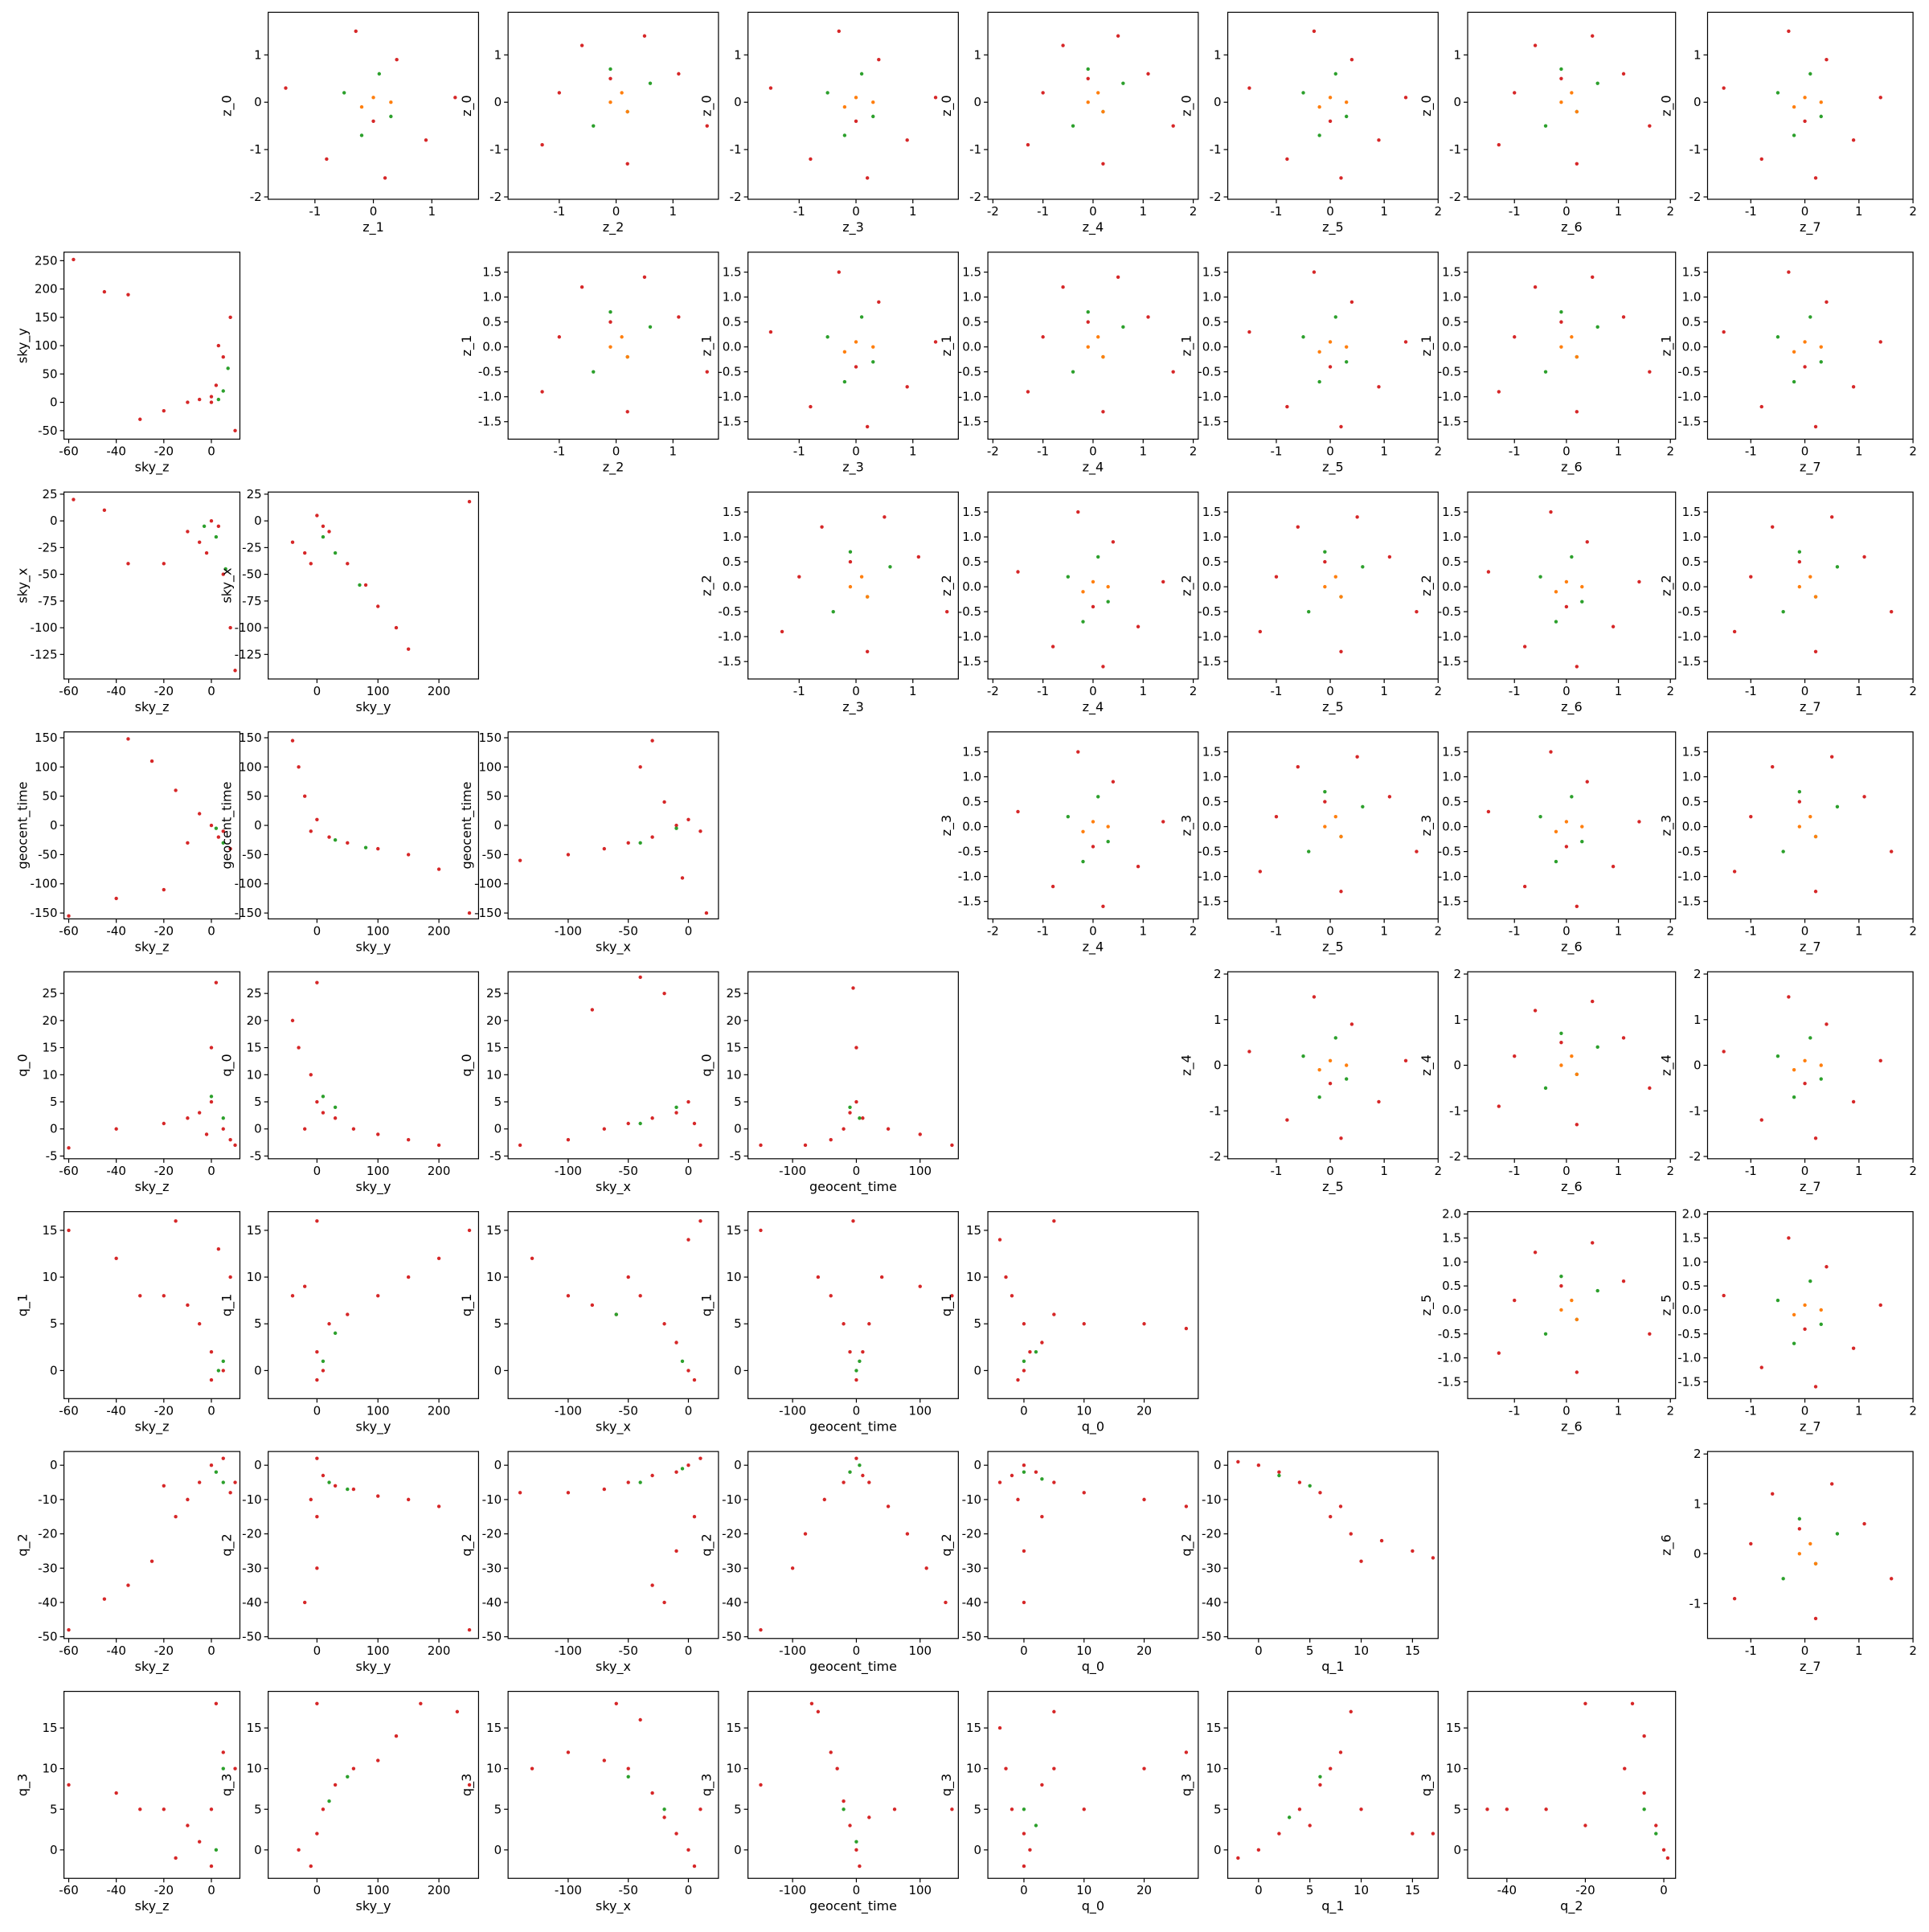 The image size is (1929, 1932). I want to click on x-tick-label: -1, so click(1515, 451).